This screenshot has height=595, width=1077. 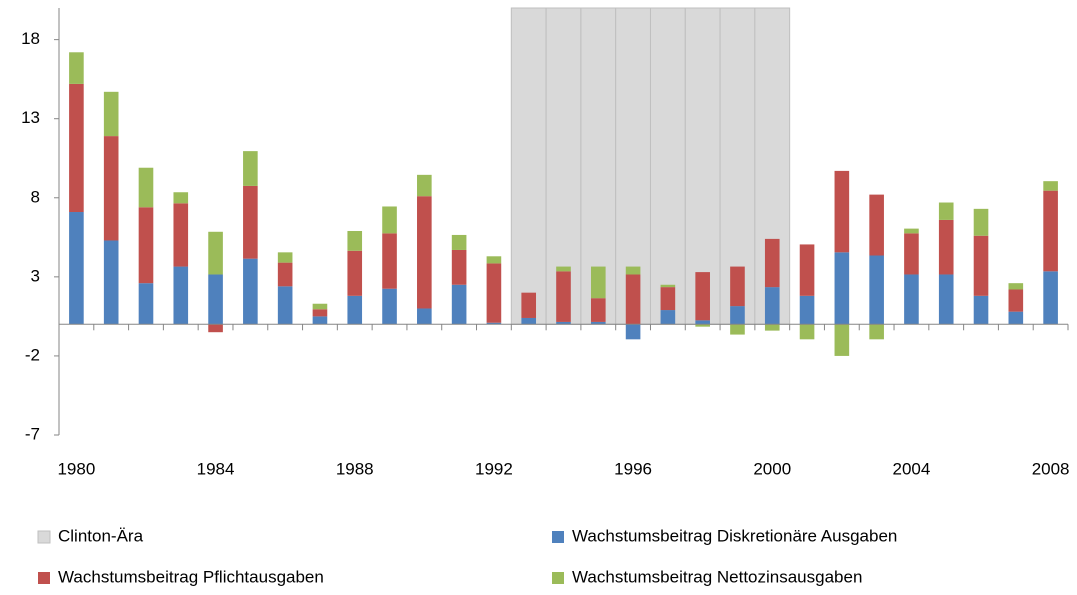 What do you see at coordinates (912, 468) in the screenshot?
I see `x-tick-label: 2004` at bounding box center [912, 468].